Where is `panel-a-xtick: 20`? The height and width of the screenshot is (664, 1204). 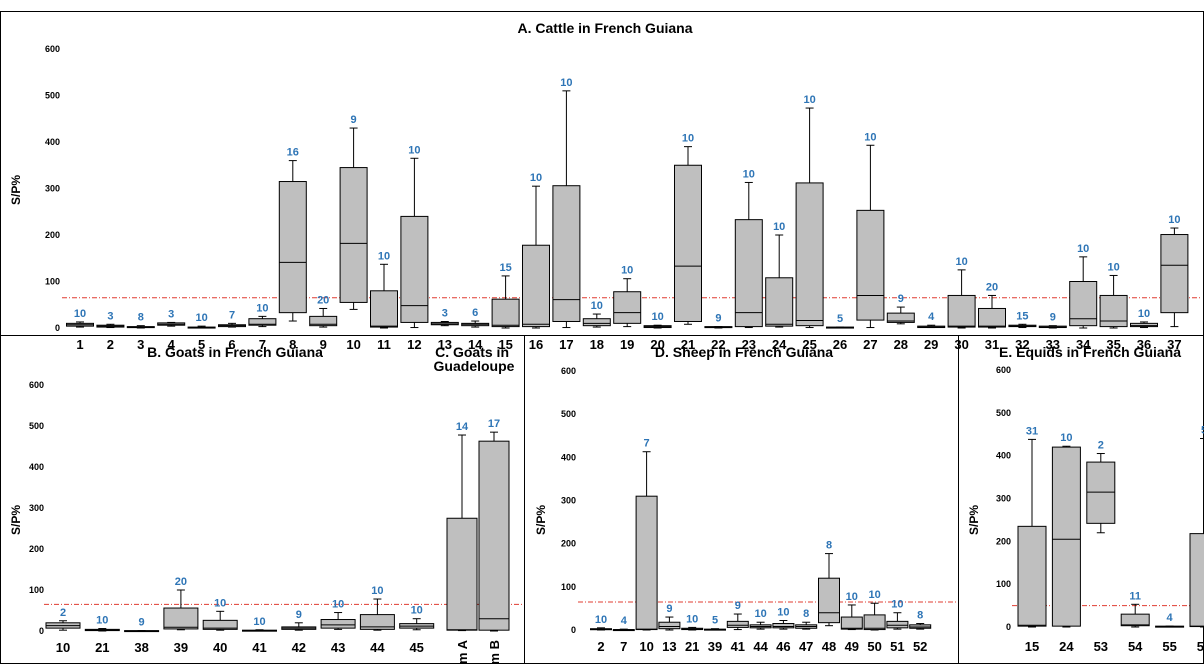 panel-a-xtick: 20 is located at coordinates (657, 344).